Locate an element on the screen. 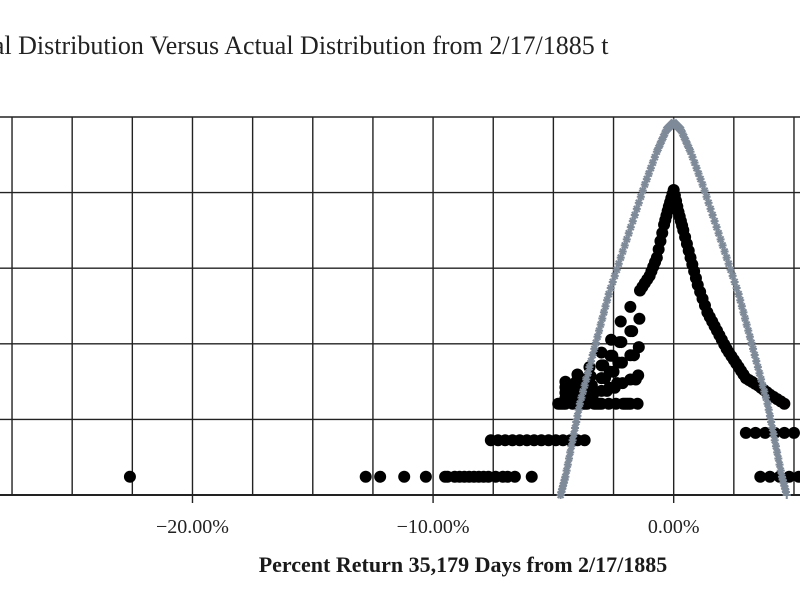  x-tick-label-2: 0.00% is located at coordinates (674, 527).